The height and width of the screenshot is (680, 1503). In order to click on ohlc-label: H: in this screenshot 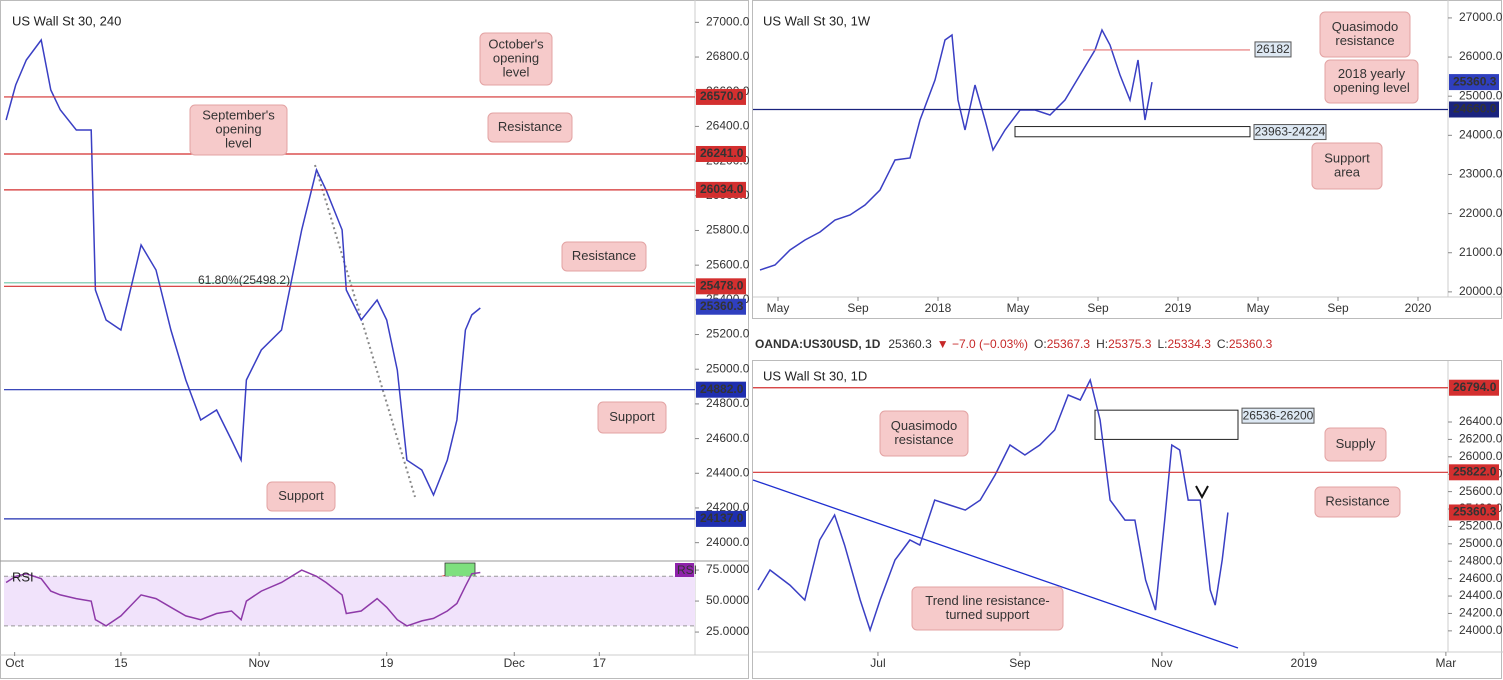, I will do `click(1102, 344)`.